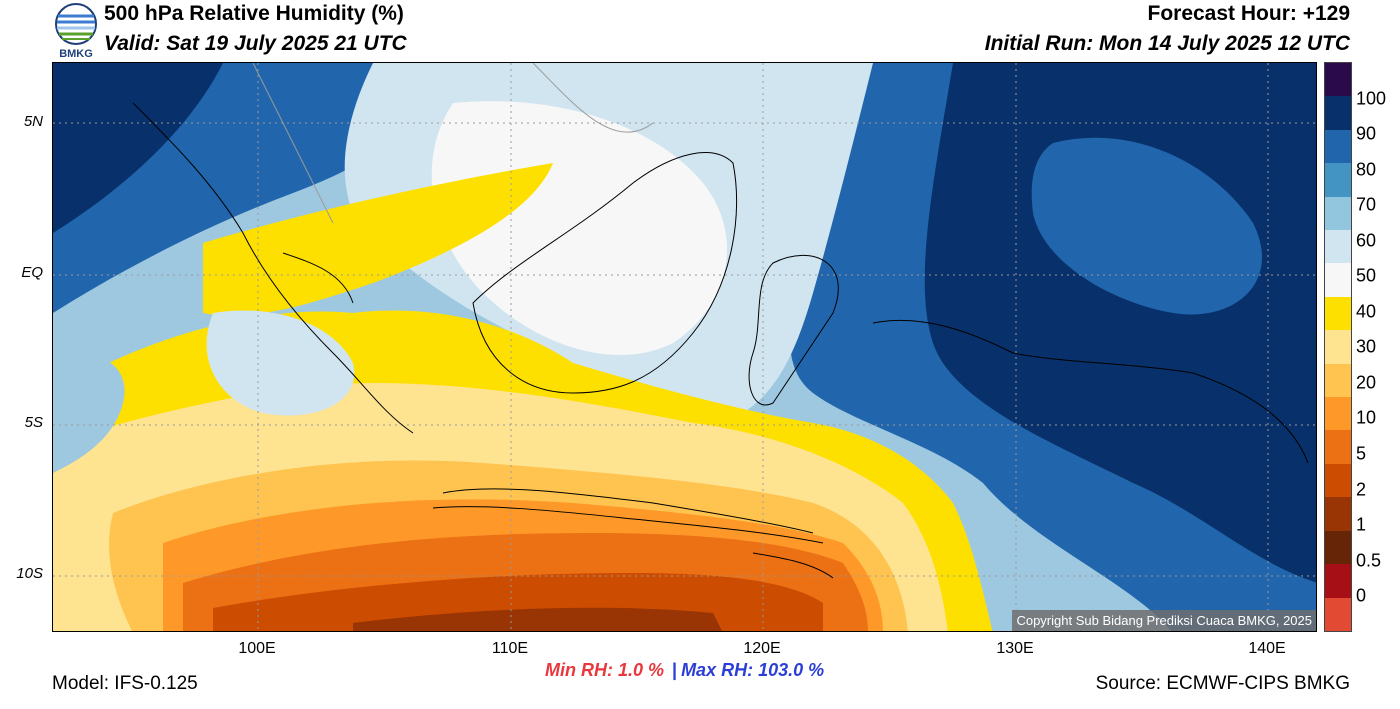 This screenshot has height=709, width=1400. Describe the element at coordinates (1366, 275) in the screenshot. I see `colorbar-label: 50` at that location.